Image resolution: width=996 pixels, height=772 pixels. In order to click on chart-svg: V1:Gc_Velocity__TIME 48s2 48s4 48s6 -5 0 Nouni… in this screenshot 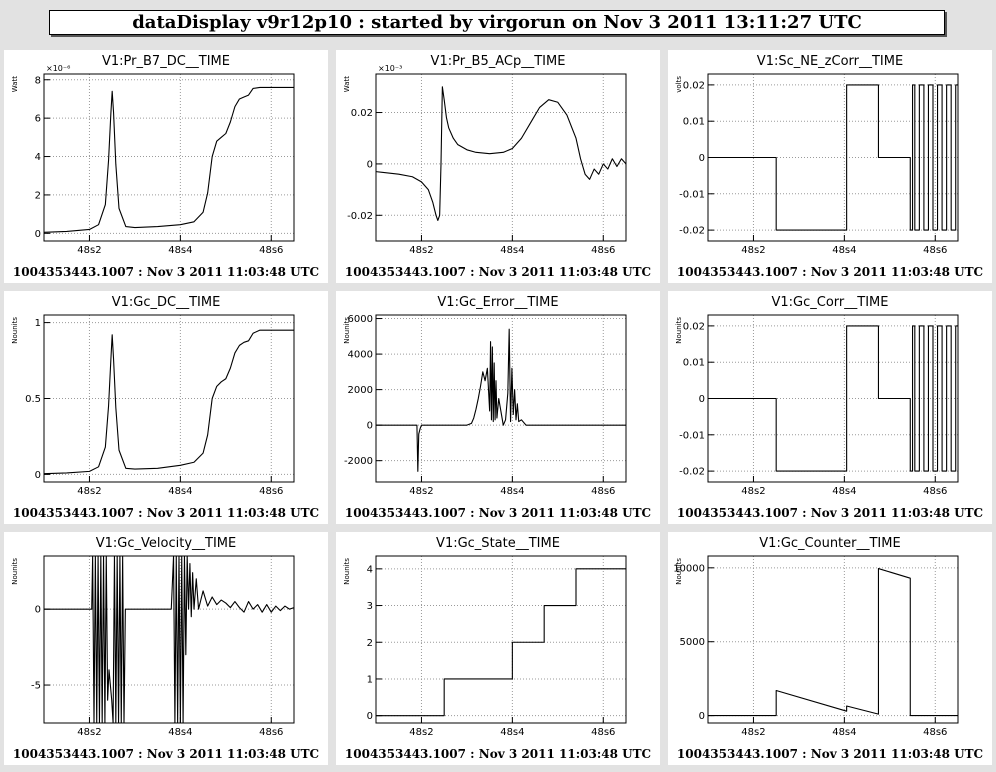, I will do `click(165, 648)`.